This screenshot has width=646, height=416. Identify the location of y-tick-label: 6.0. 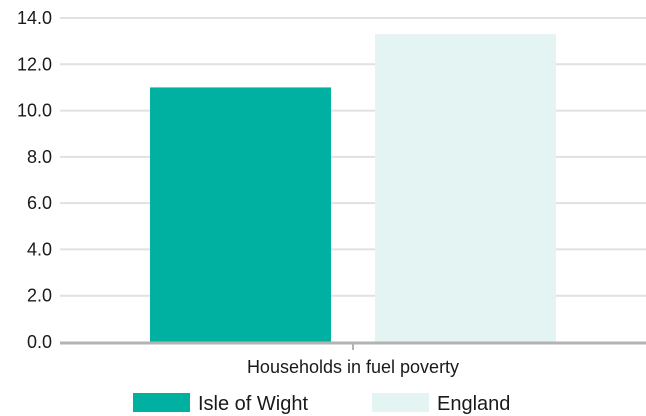
(39, 203).